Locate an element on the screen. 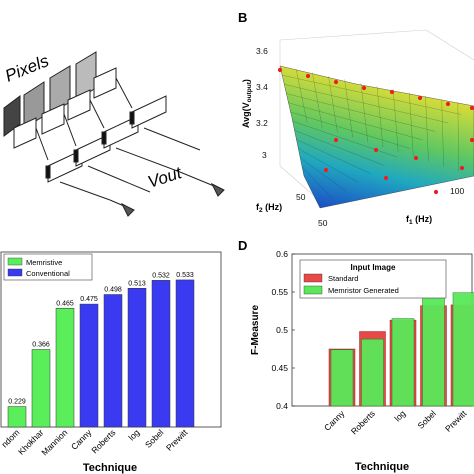 Image resolution: width=474 pixels, height=474 pixels. x-tick-label: Roberts is located at coordinates (363, 422).